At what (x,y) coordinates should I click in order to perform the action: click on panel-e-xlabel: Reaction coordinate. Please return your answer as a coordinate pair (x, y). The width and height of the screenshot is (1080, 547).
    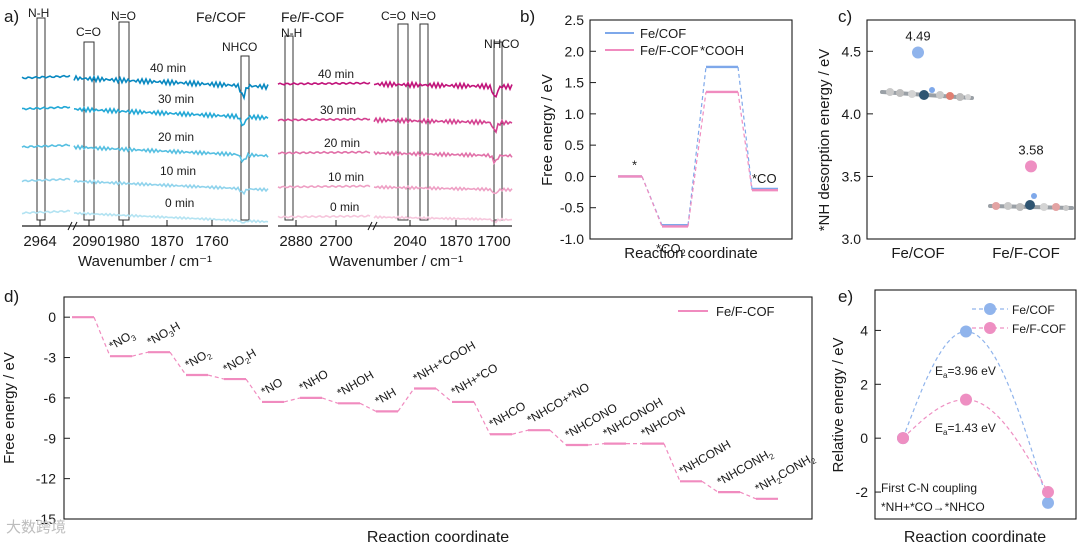
    Looking at the image, I should click on (975, 537).